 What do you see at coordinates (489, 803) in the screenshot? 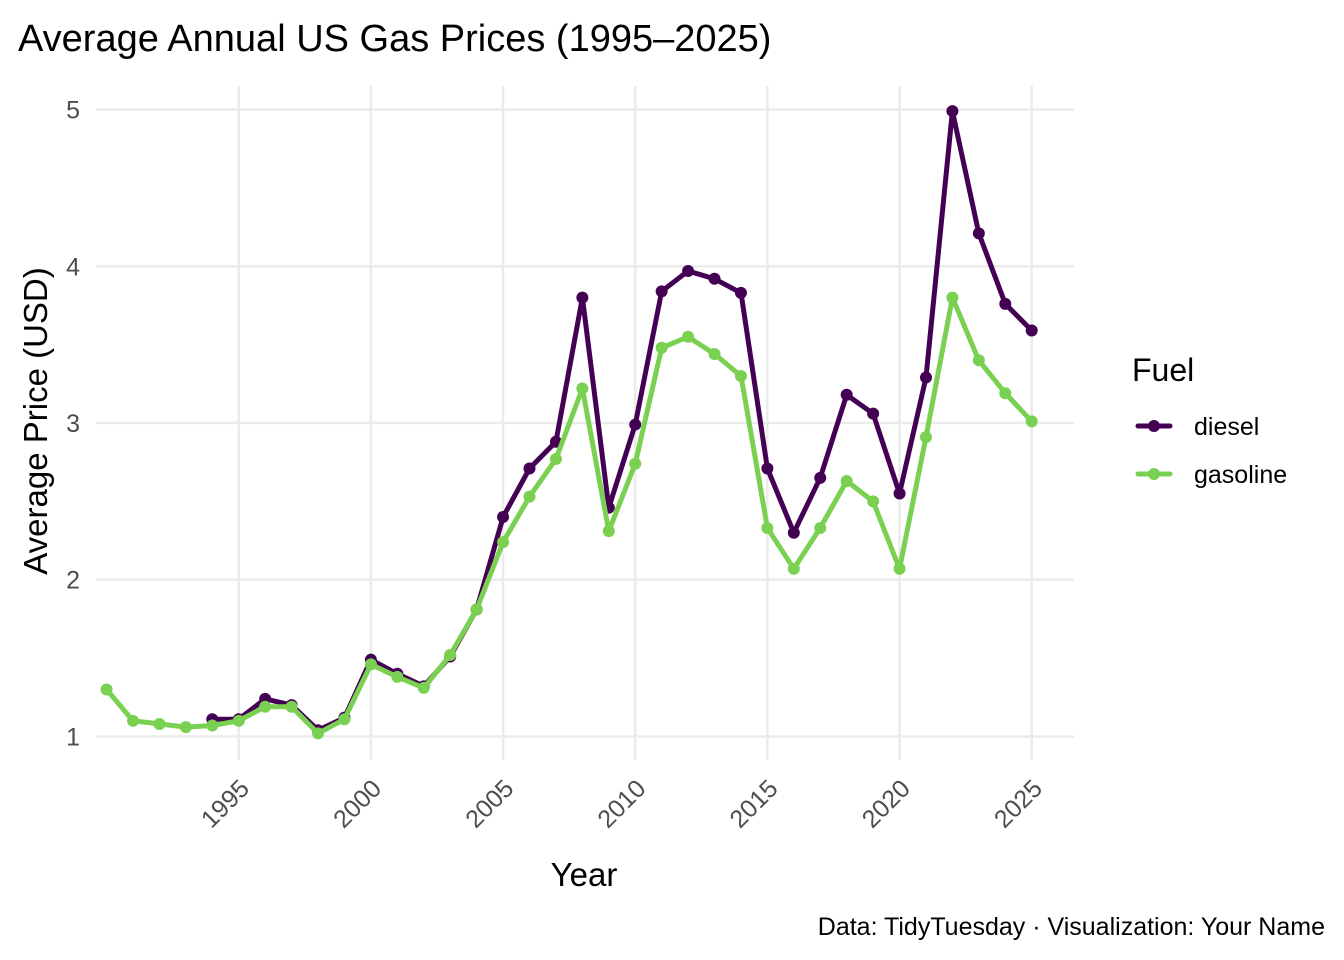
I see `x-tick-label-2005: 2005` at bounding box center [489, 803].